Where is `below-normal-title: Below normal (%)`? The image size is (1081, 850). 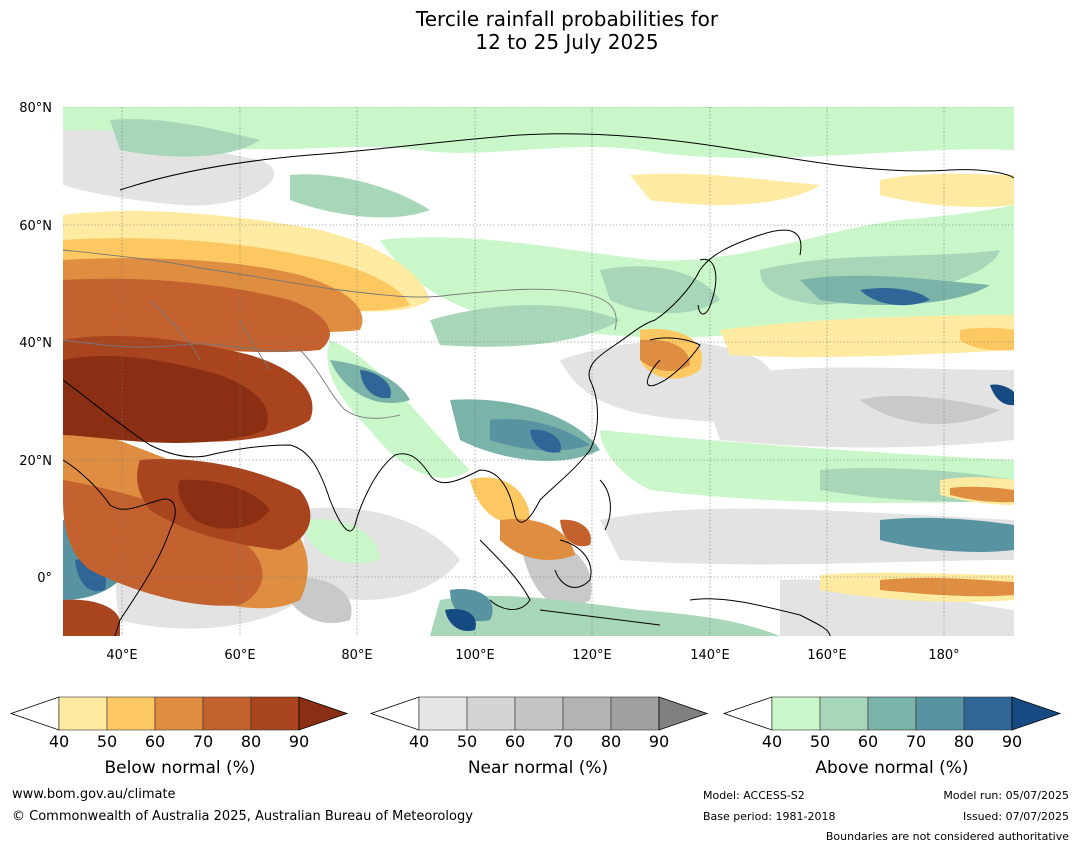 below-normal-title: Below normal (%) is located at coordinates (180, 768).